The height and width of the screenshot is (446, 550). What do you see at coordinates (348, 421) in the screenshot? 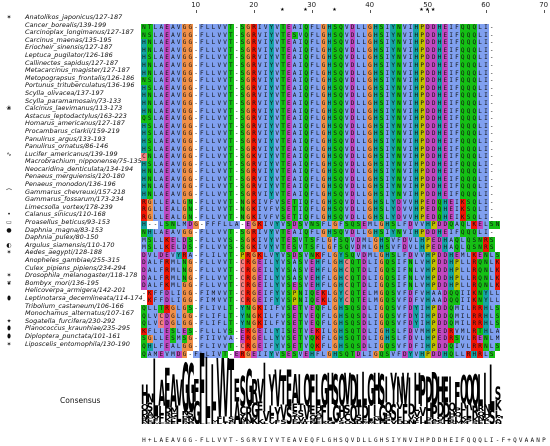
I see `logo-letter: Q` at bounding box center [348, 421].